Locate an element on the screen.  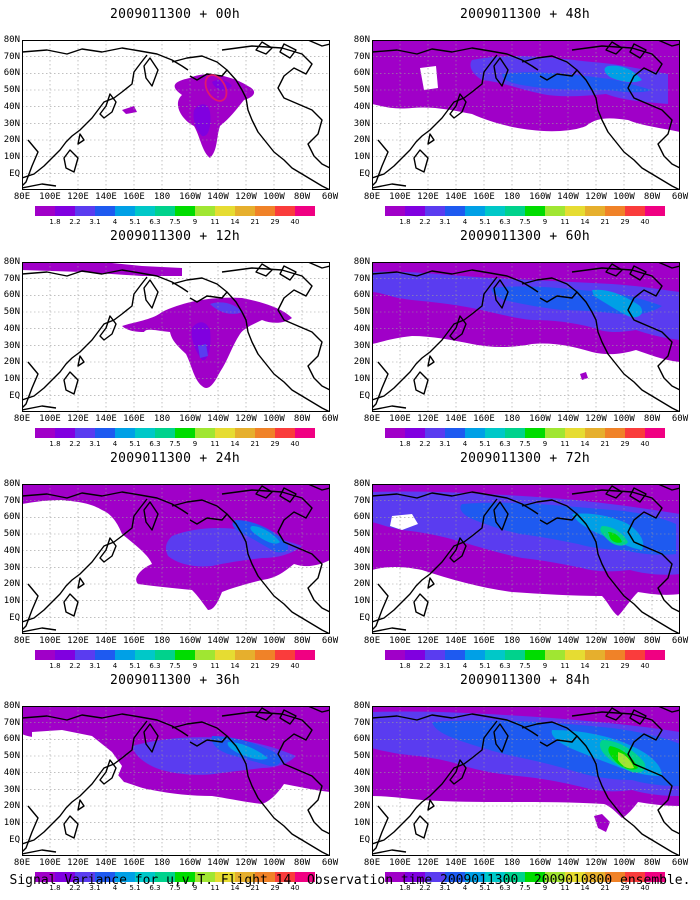
legend-value: 2.2 is located at coordinates (425, 666).